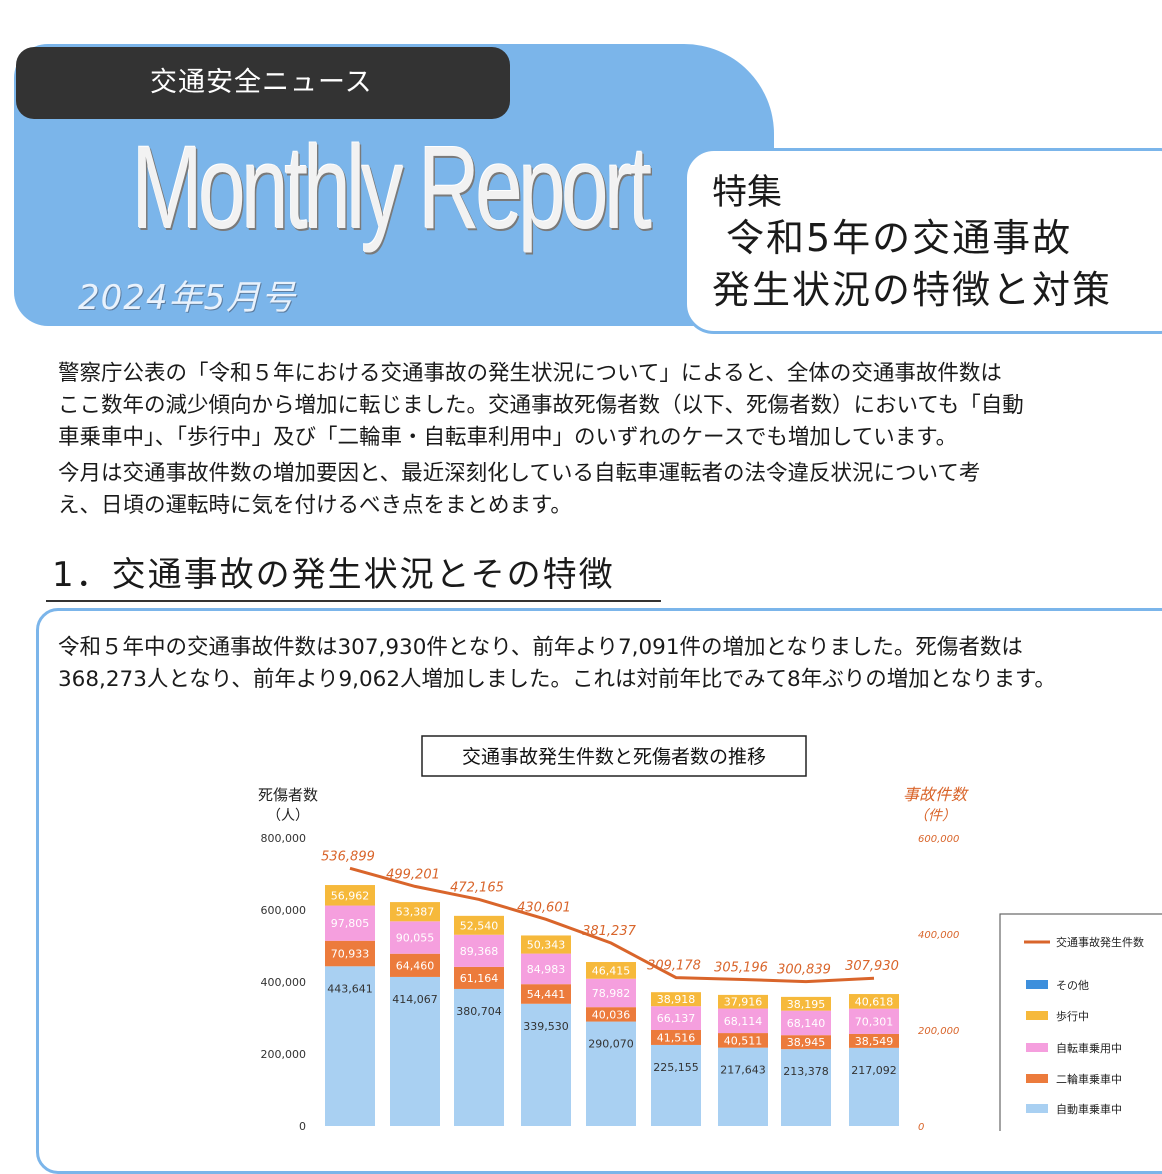  I want to click on bar-data-label: 38,918, so click(676, 999).